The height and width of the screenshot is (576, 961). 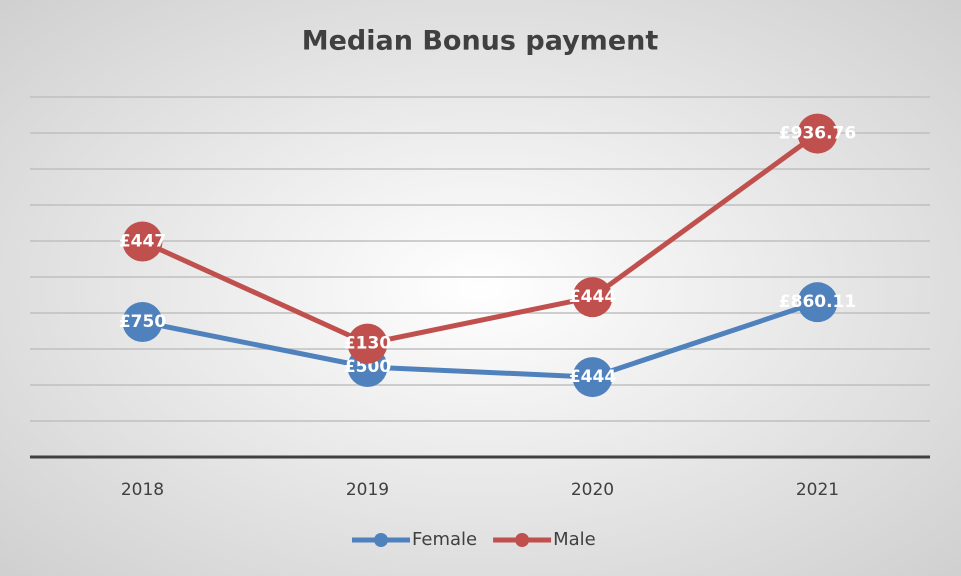 I want to click on data-label: £936.76, so click(x=817, y=134).